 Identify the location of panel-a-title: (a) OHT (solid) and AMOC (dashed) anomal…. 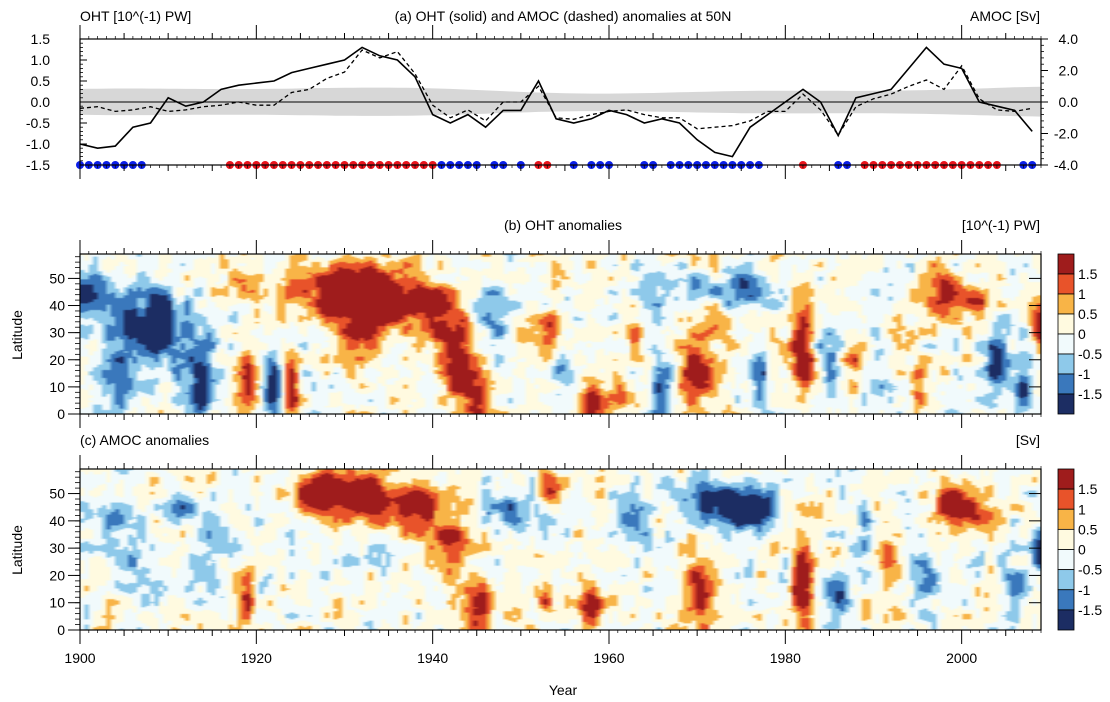
(563, 16).